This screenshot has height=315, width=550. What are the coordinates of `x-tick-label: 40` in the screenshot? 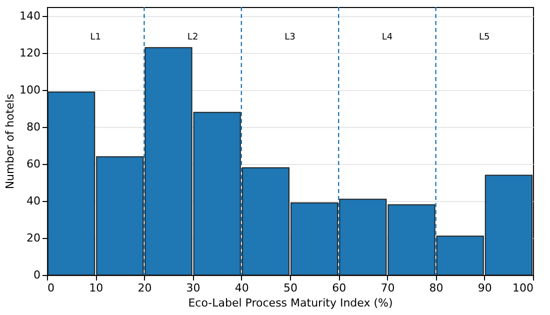 It's located at (241, 288).